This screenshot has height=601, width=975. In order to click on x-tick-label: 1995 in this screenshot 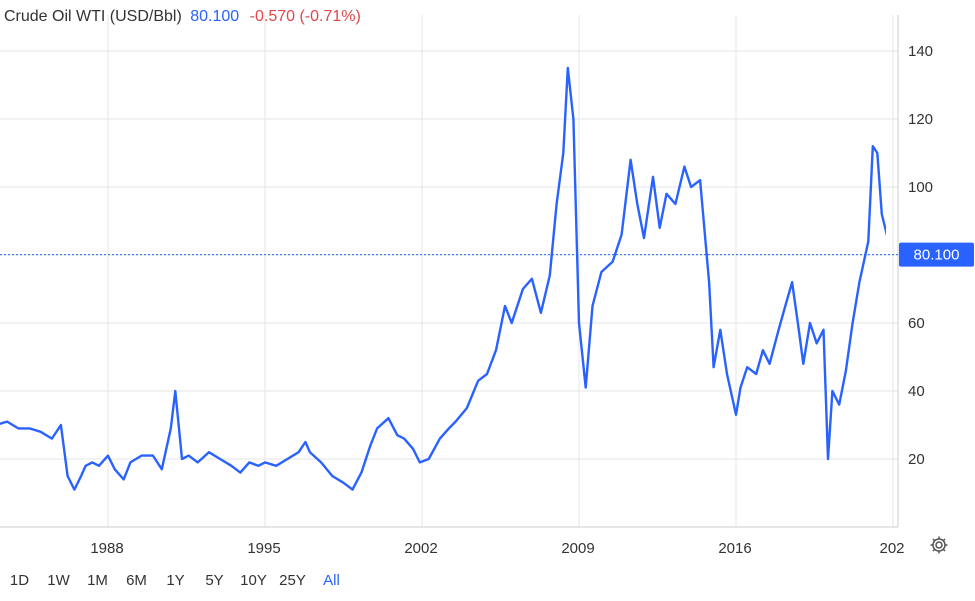, I will do `click(263, 548)`.